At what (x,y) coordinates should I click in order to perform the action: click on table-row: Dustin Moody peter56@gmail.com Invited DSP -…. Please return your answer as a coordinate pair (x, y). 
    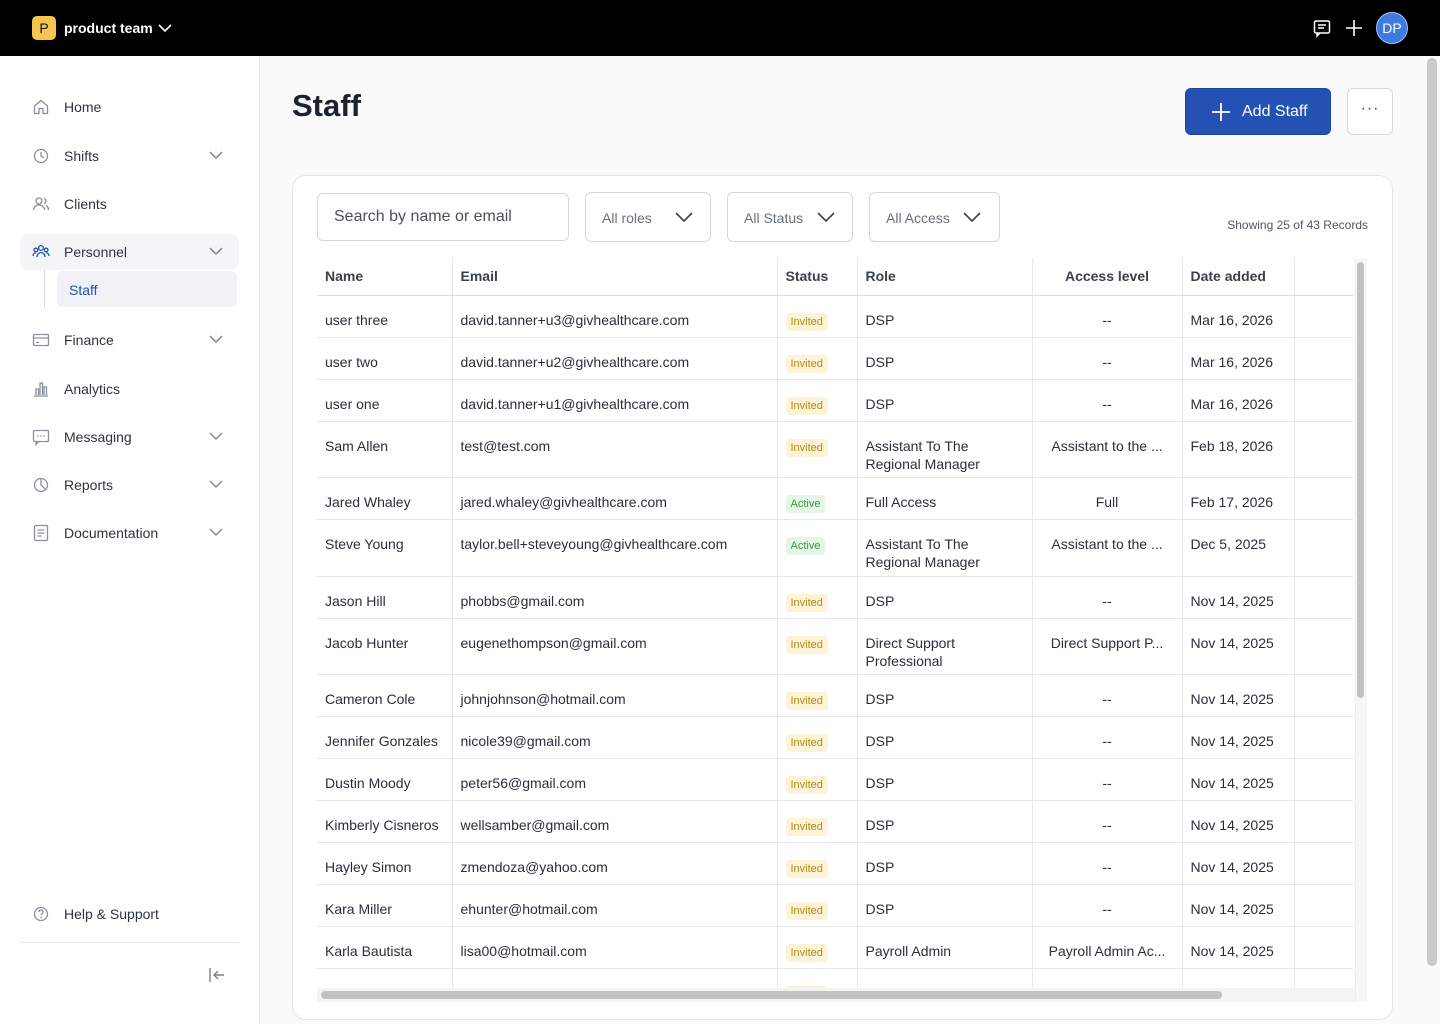
    Looking at the image, I should click on (835, 779).